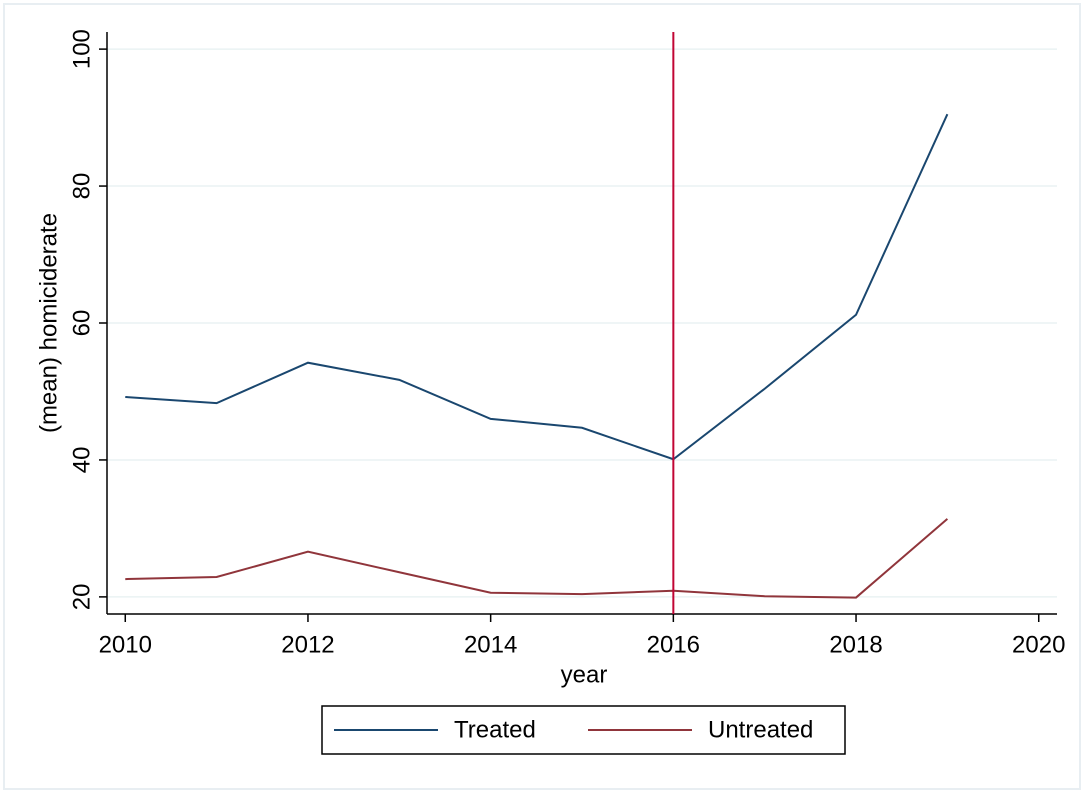 The height and width of the screenshot is (793, 1084). What do you see at coordinates (1038, 644) in the screenshot?
I see `x-tick-label: 2020` at bounding box center [1038, 644].